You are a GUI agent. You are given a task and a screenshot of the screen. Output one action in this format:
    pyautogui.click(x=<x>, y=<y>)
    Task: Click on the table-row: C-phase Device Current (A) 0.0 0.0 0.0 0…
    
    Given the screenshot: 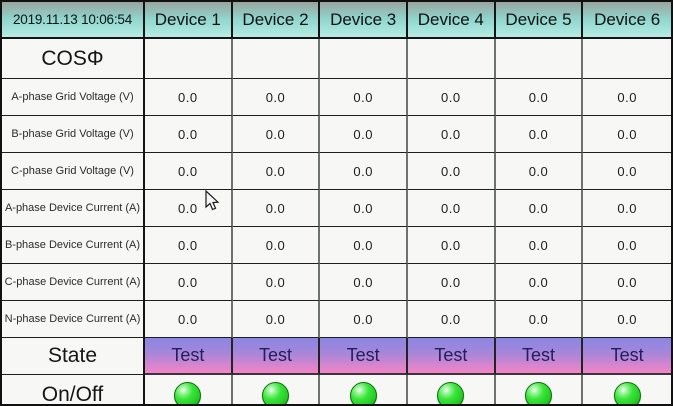 What is the action you would take?
    pyautogui.click(x=336, y=282)
    